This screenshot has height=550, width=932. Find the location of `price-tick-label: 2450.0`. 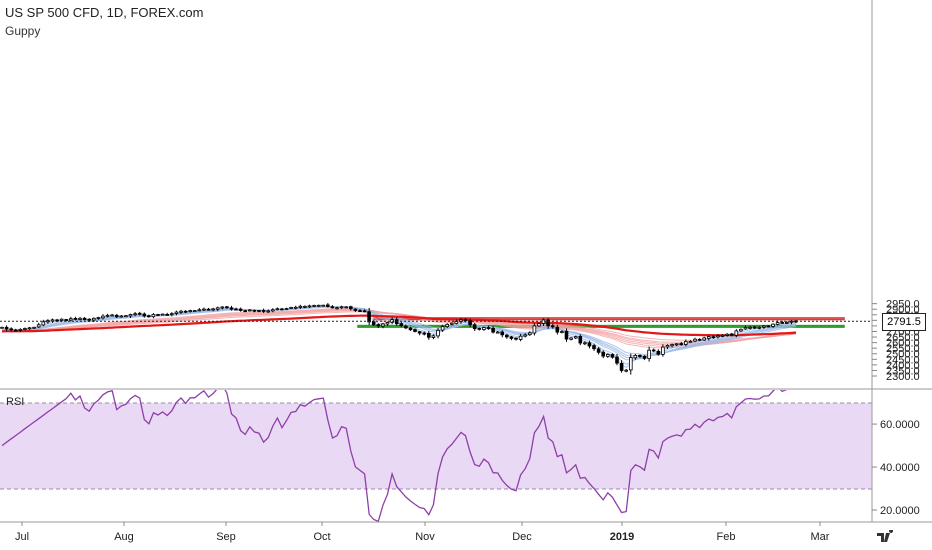

price-tick-label: 2450.0 is located at coordinates (903, 360).